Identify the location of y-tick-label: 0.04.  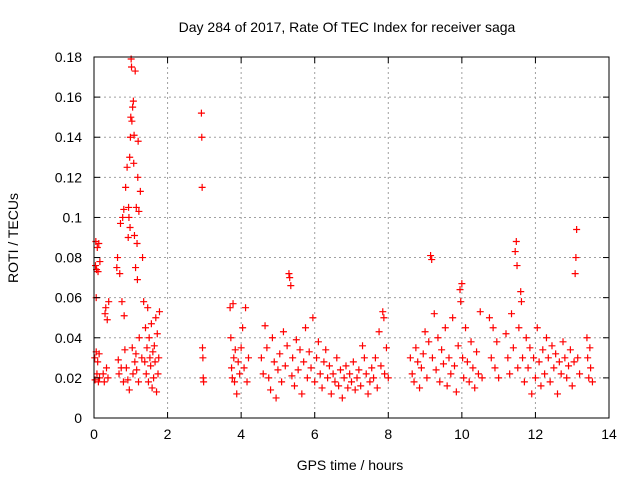
(68, 338).